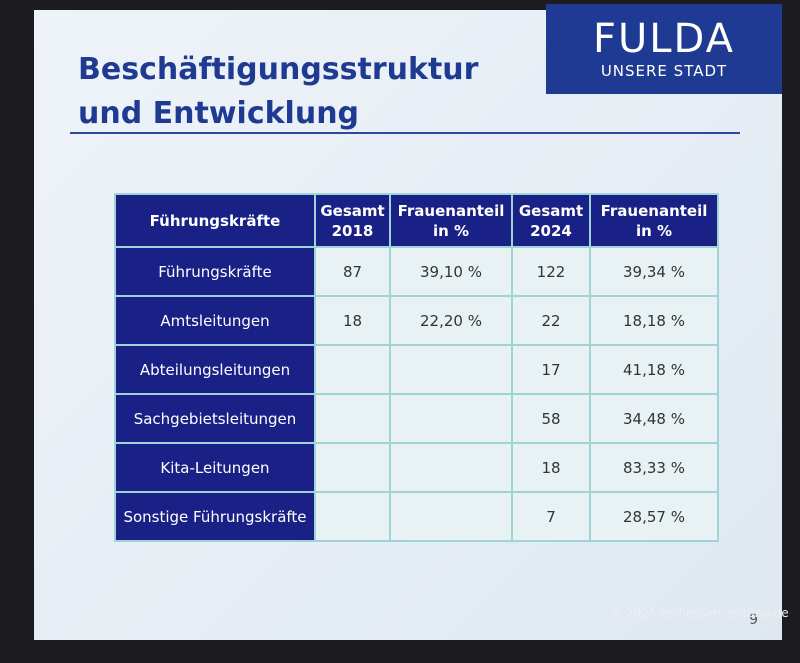  Describe the element at coordinates (551, 271) in the screenshot. I see `table-cell: 122` at that location.